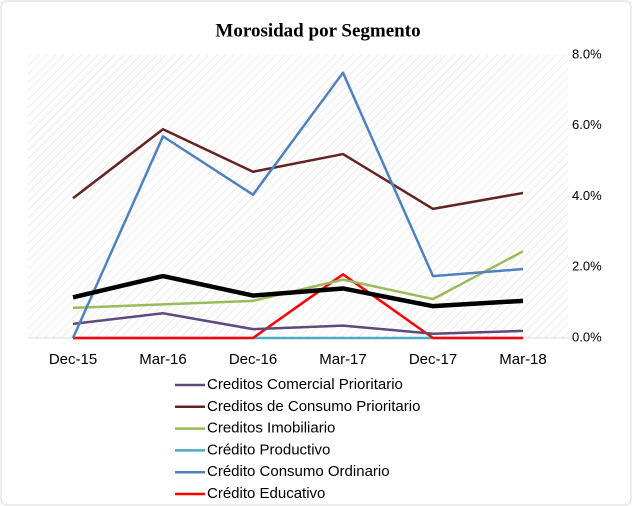 The height and width of the screenshot is (506, 632). Describe the element at coordinates (253, 359) in the screenshot. I see `x-tick-label: Dec-16` at that location.